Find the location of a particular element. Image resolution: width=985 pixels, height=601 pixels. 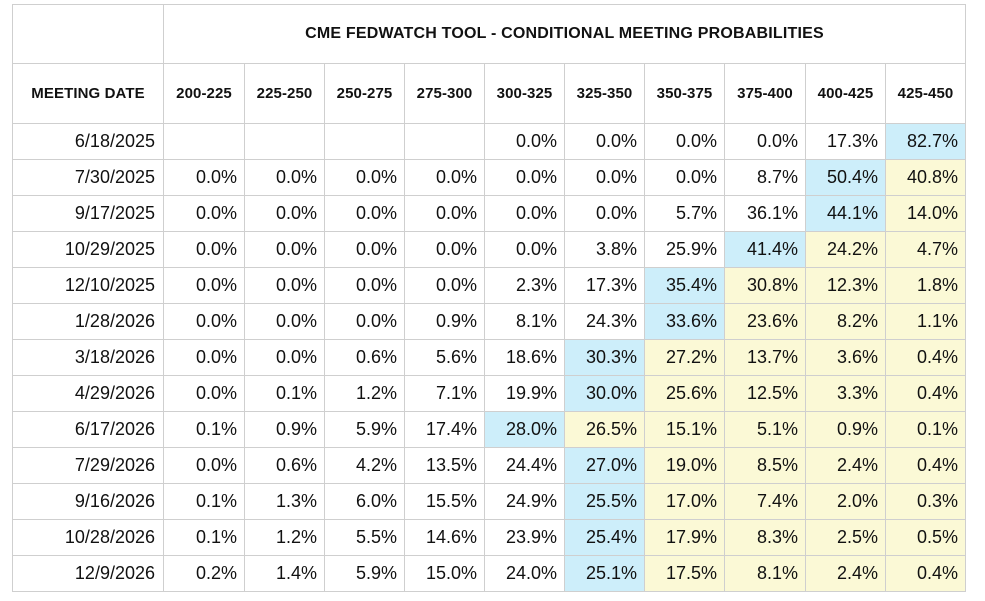

meeting-date-cell: 10/28/2026 is located at coordinates (88, 537).